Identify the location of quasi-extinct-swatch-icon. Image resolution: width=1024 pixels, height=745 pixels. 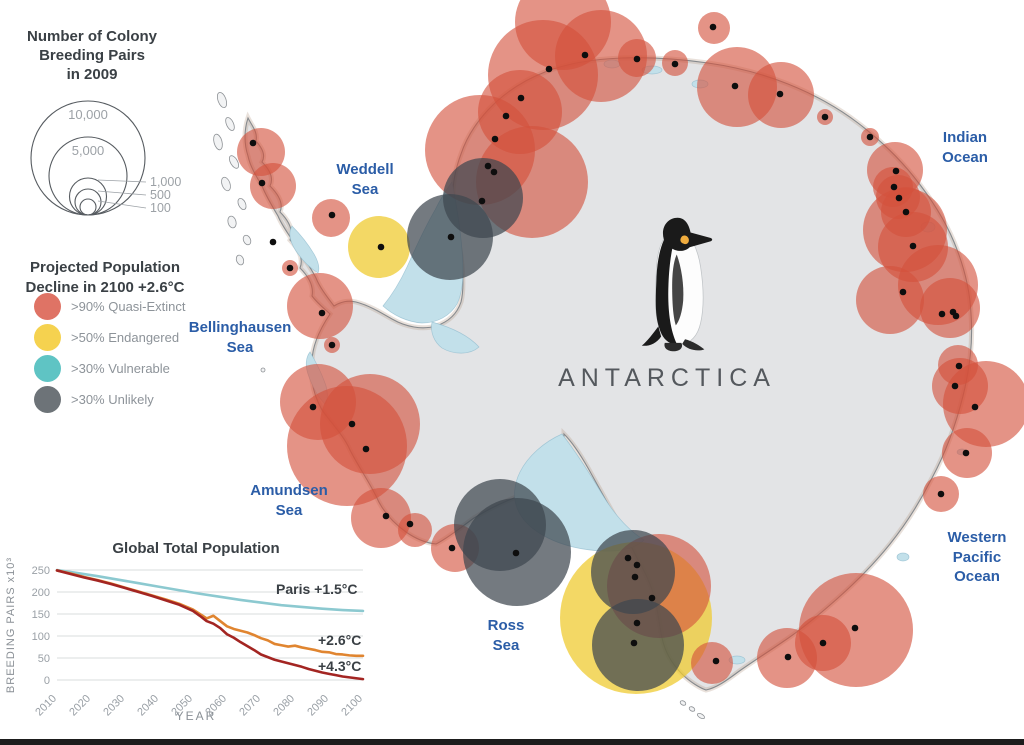
(47, 306).